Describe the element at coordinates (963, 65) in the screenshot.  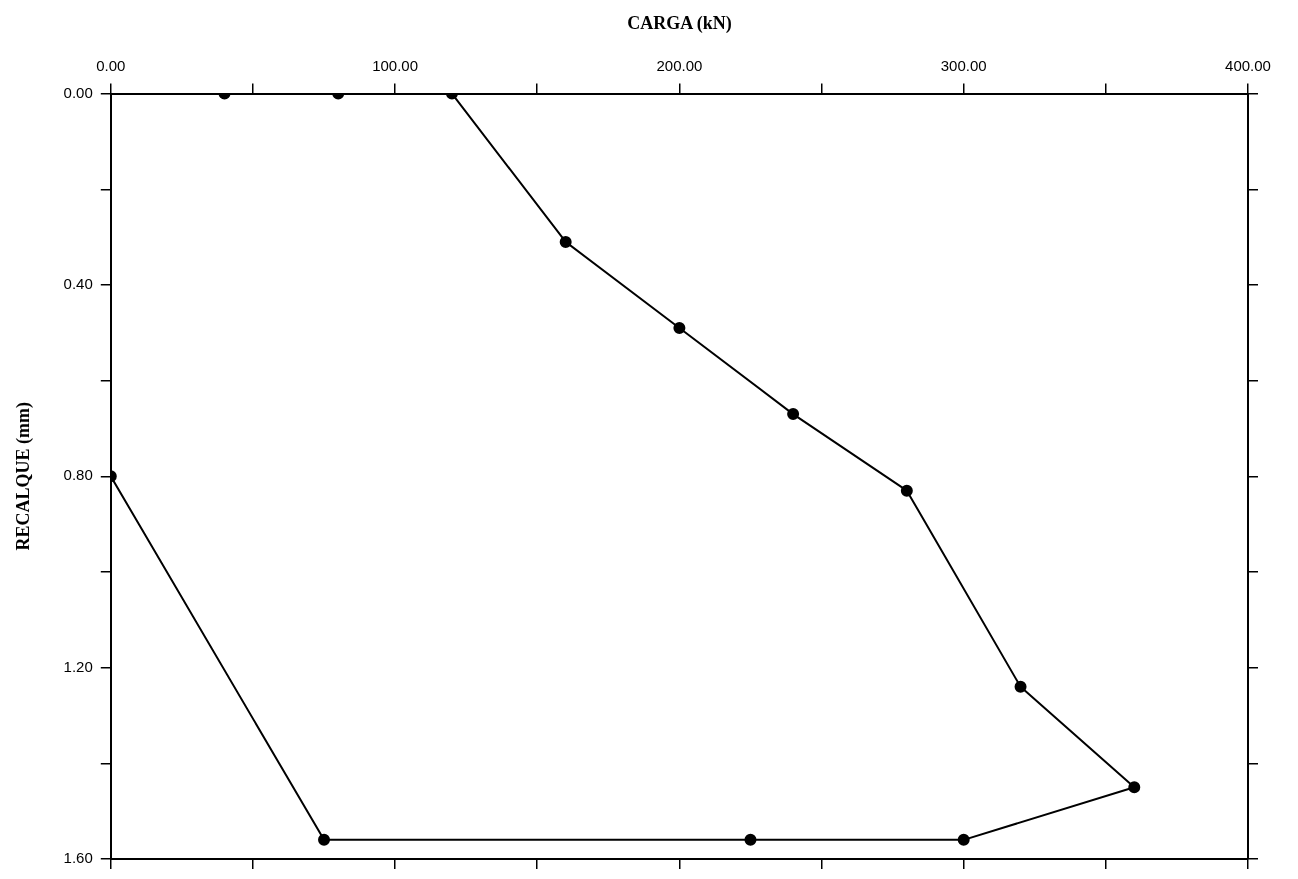
I see `x-tick-label: 300.00` at that location.